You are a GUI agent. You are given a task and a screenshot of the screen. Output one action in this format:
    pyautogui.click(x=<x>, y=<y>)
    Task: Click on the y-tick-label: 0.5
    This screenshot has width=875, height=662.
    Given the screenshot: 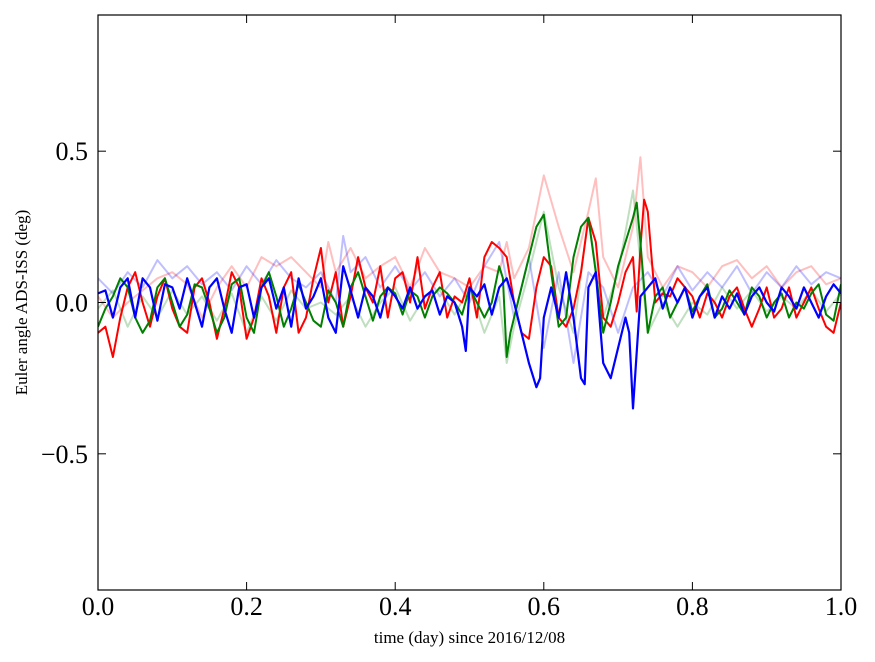 What is the action you would take?
    pyautogui.click(x=72, y=151)
    